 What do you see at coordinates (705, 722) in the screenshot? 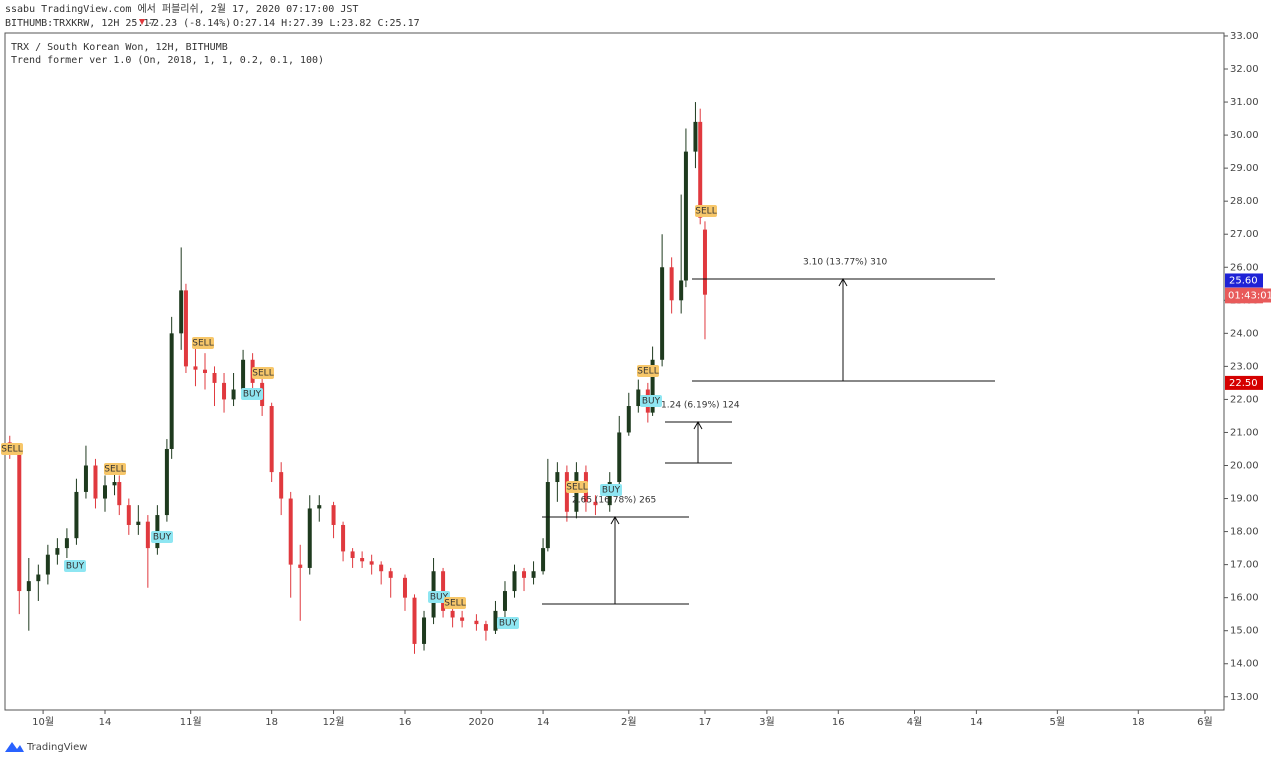
I see `x-tick-label: 17` at bounding box center [705, 722].